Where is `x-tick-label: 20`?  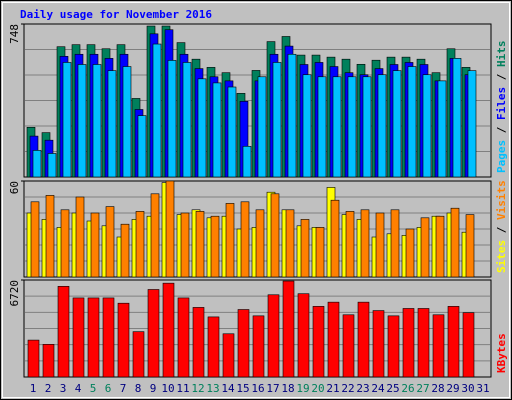 x-tick-label: 20 is located at coordinates (317, 388).